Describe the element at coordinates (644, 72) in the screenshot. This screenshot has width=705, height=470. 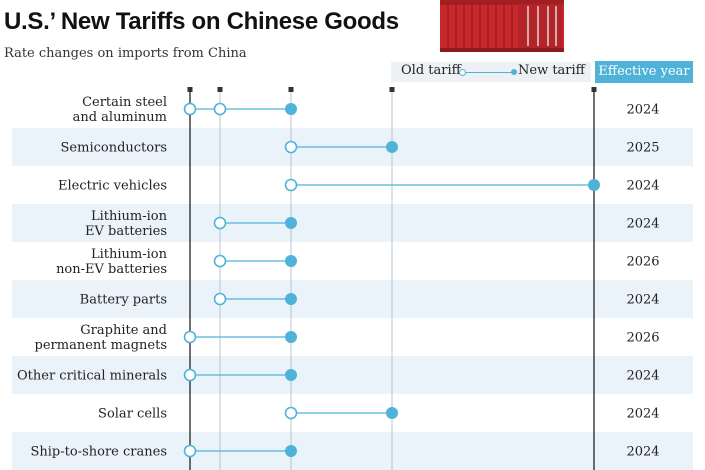
I see `effective-year-header: Effective year` at that location.